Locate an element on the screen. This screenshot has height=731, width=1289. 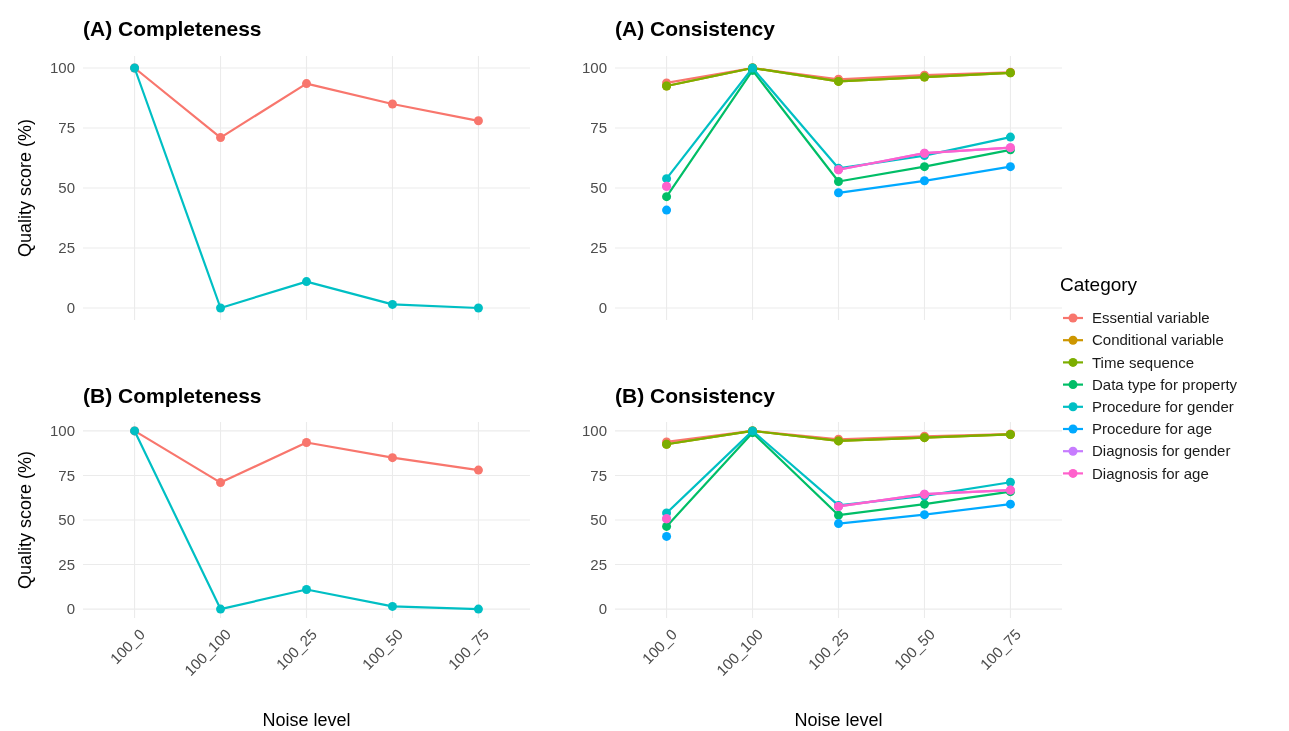
legend-label: Procedure for age is located at coordinates (1152, 429).